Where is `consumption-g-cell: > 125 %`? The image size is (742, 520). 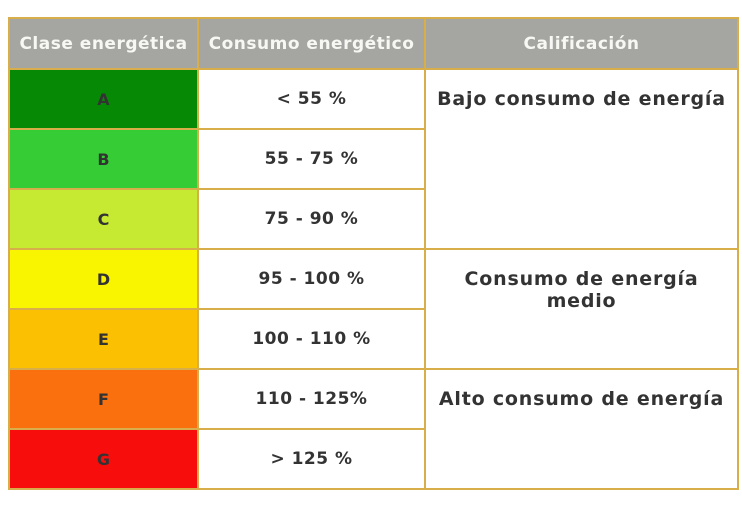 consumption-g-cell: > 125 % is located at coordinates (311, 459).